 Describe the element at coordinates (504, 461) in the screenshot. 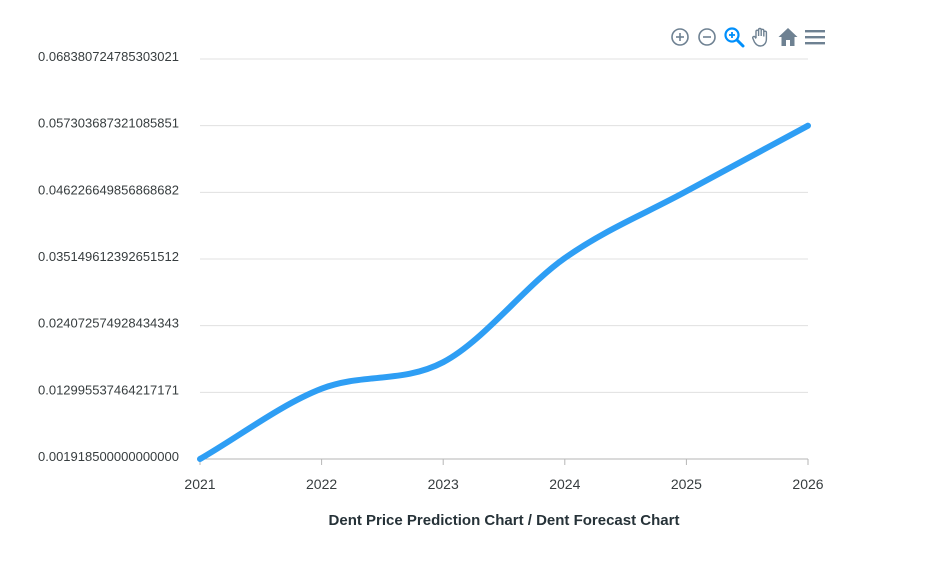

I see `x-axis` at that location.